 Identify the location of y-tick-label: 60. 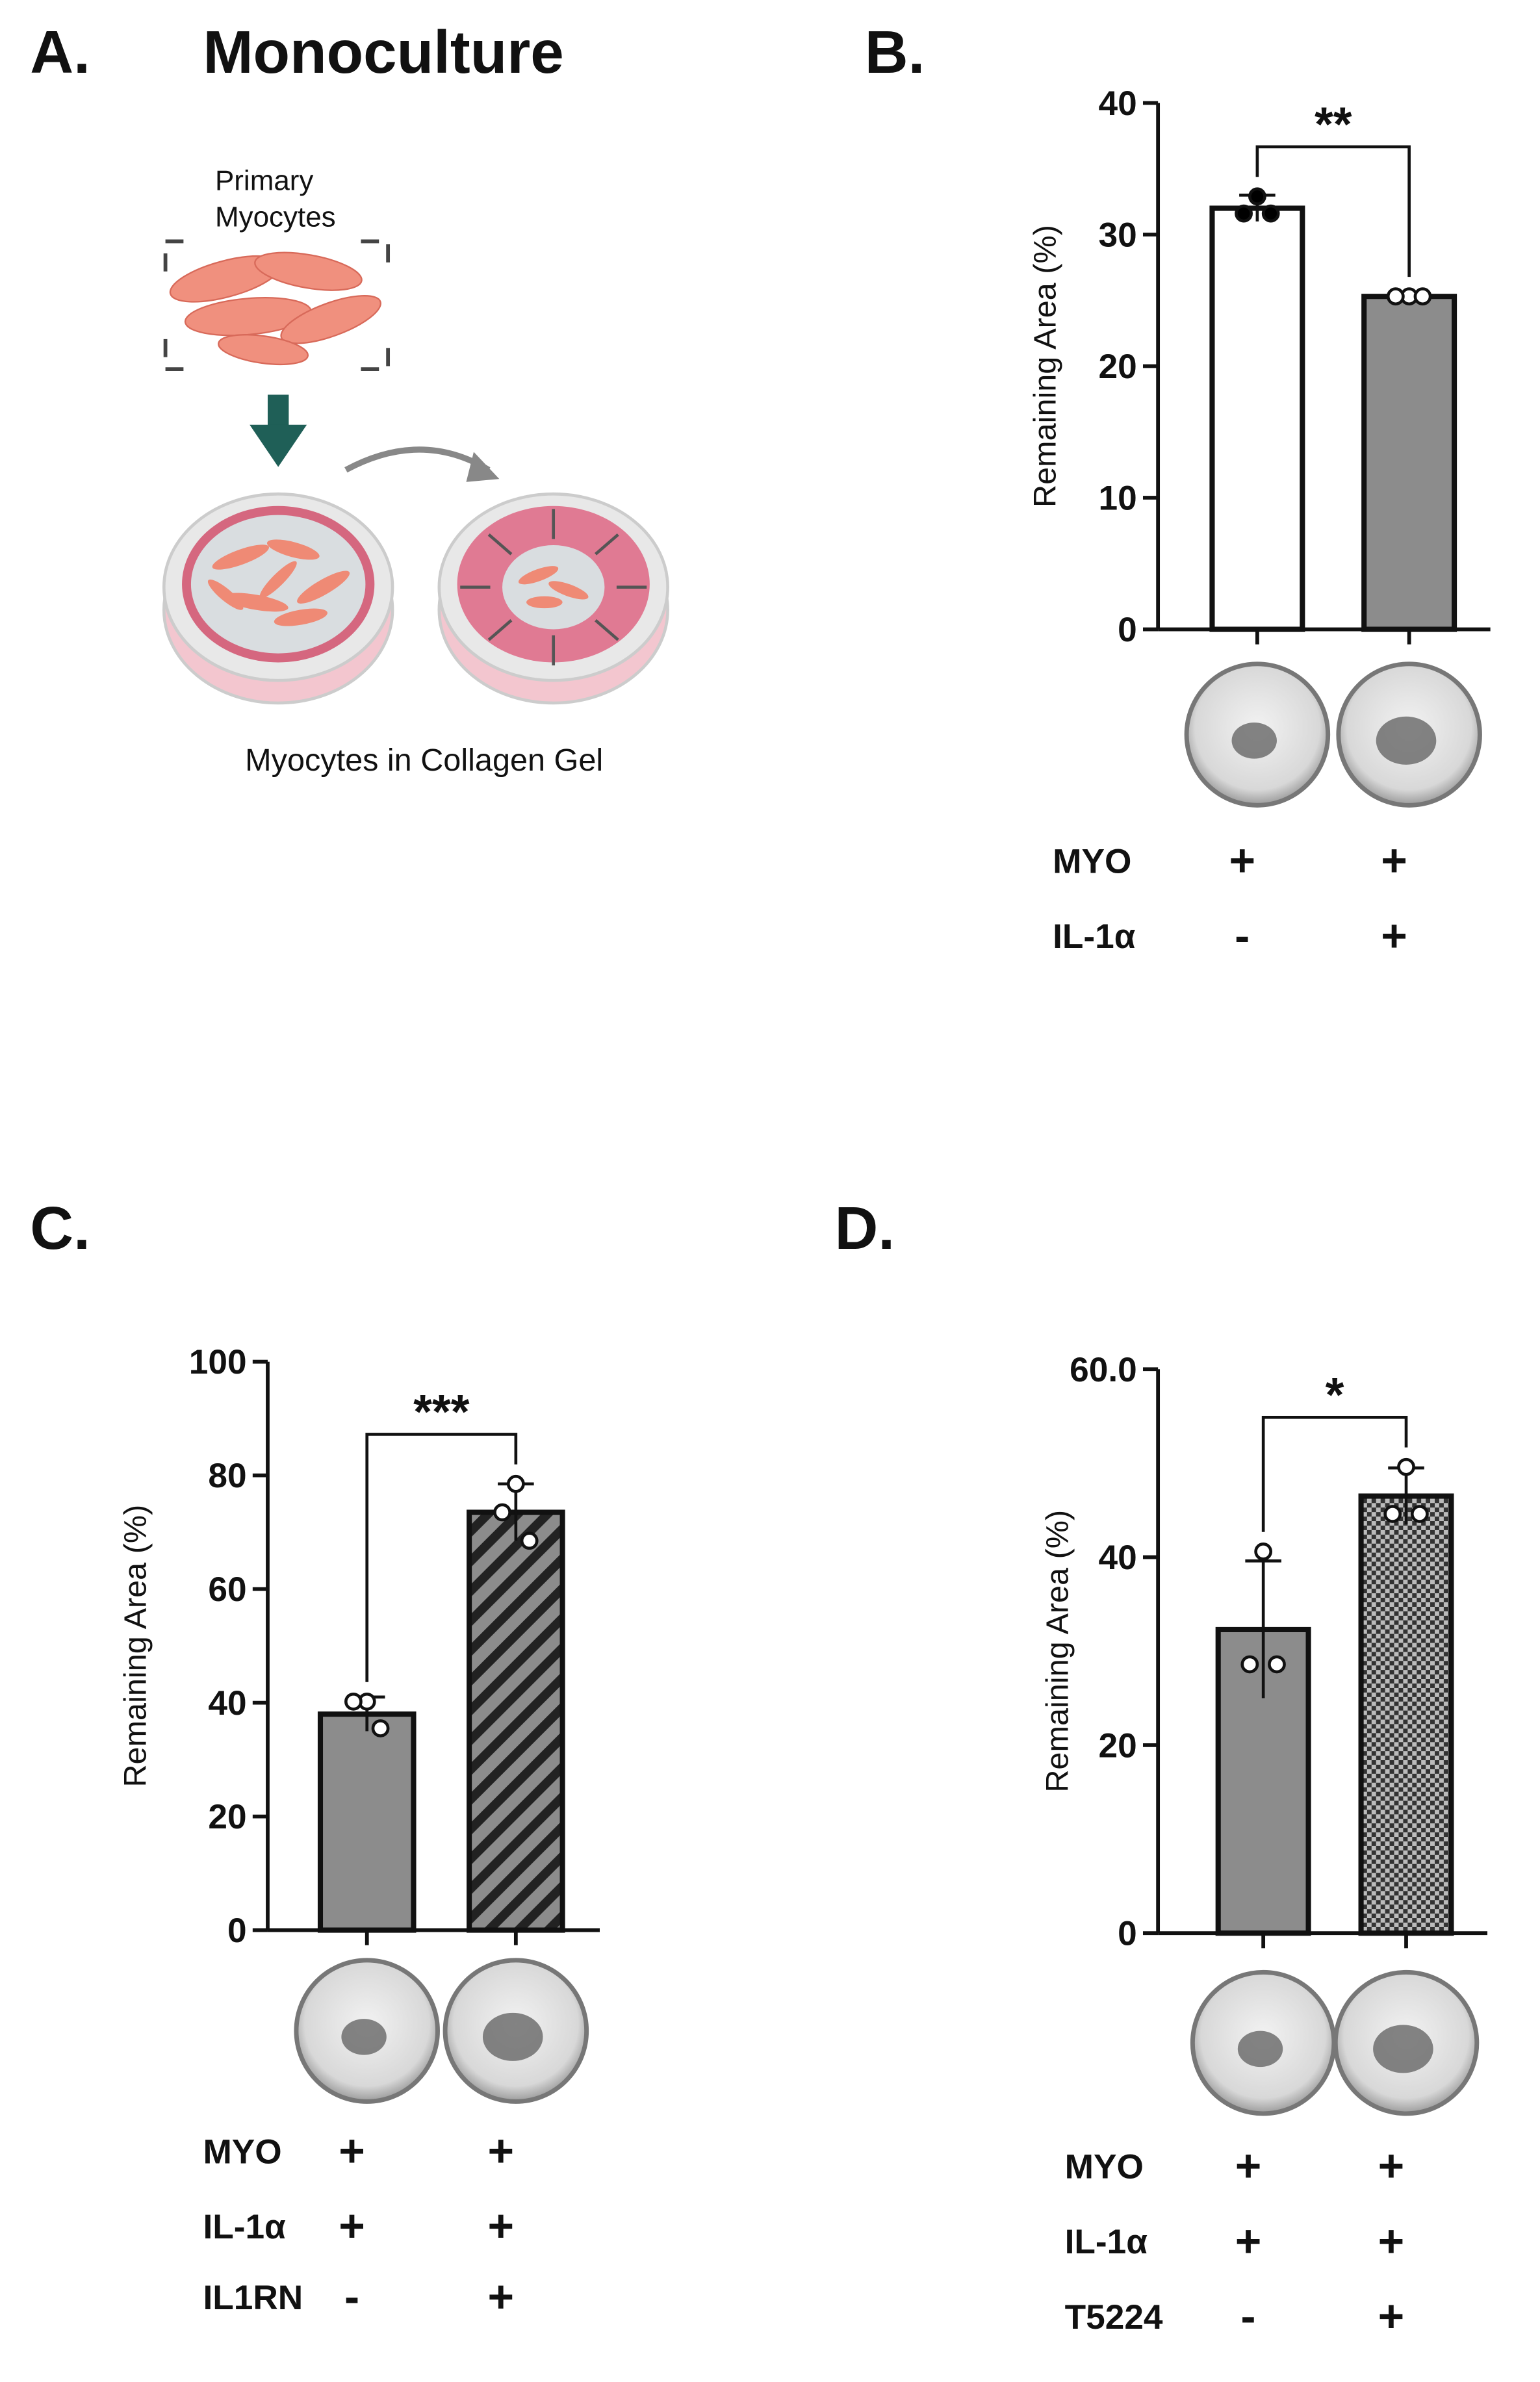
(227, 1589).